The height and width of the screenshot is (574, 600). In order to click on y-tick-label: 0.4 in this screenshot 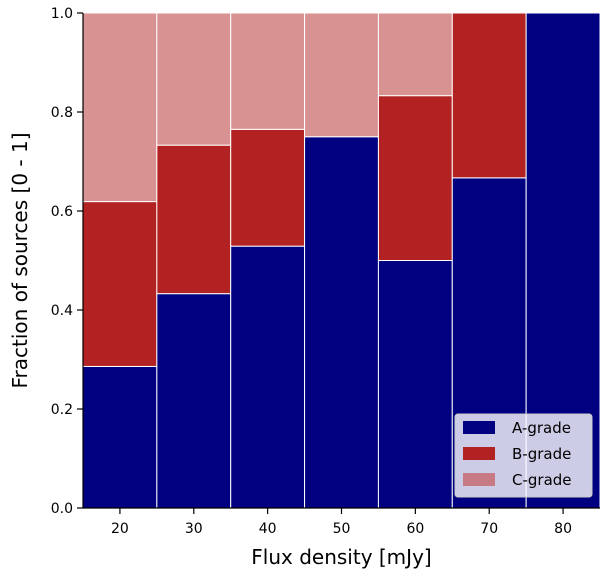, I will do `click(62, 311)`.